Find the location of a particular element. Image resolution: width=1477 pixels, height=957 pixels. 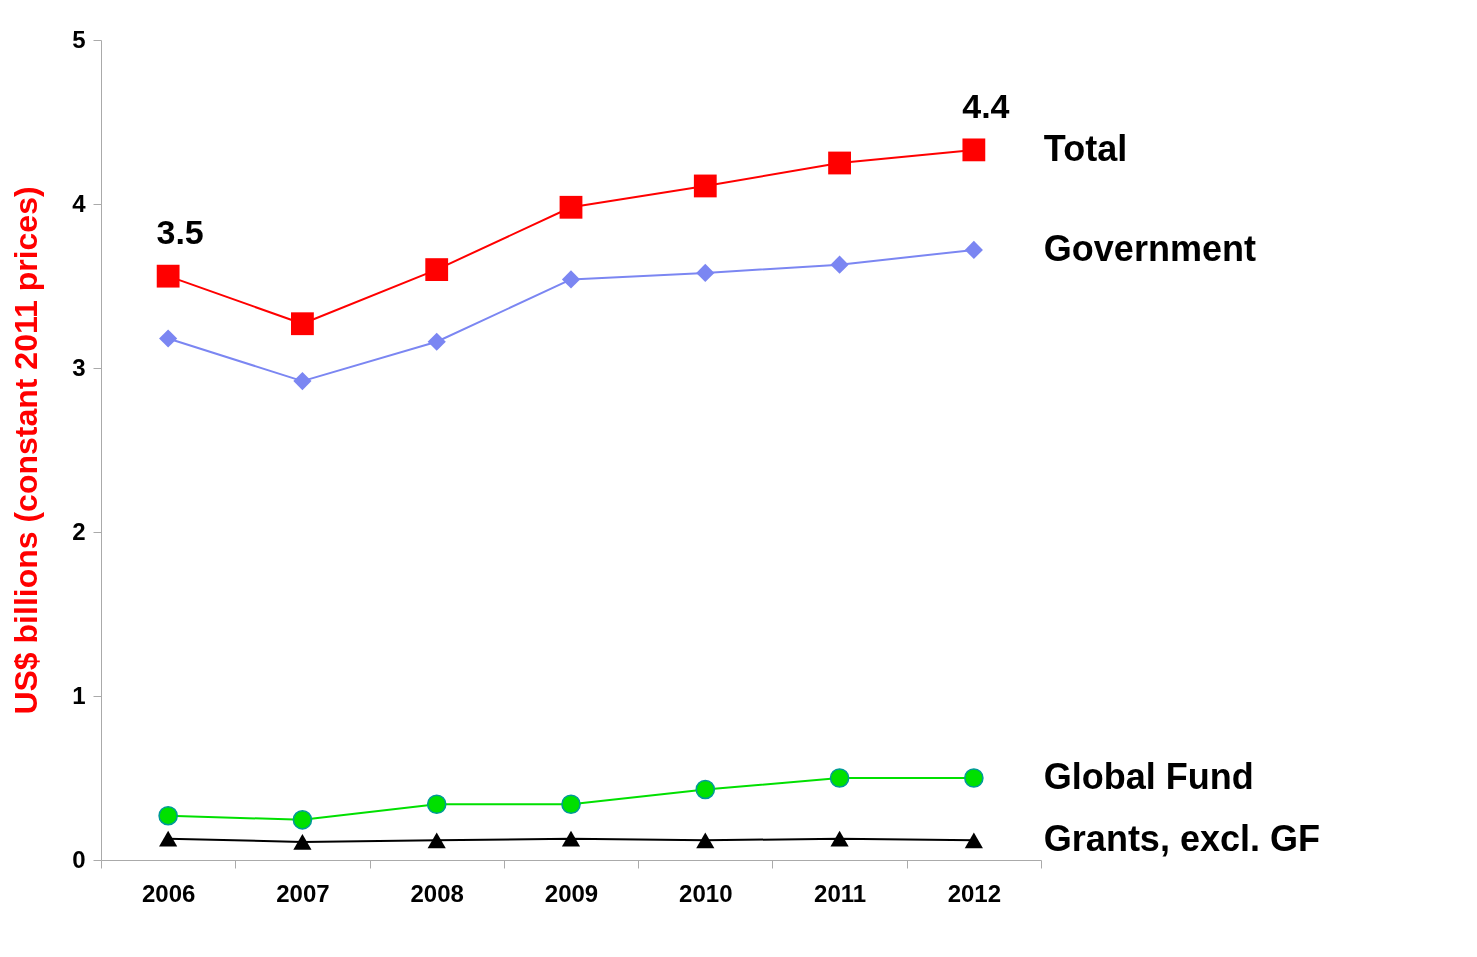

y-tick-label: 5 is located at coordinates (79, 39).